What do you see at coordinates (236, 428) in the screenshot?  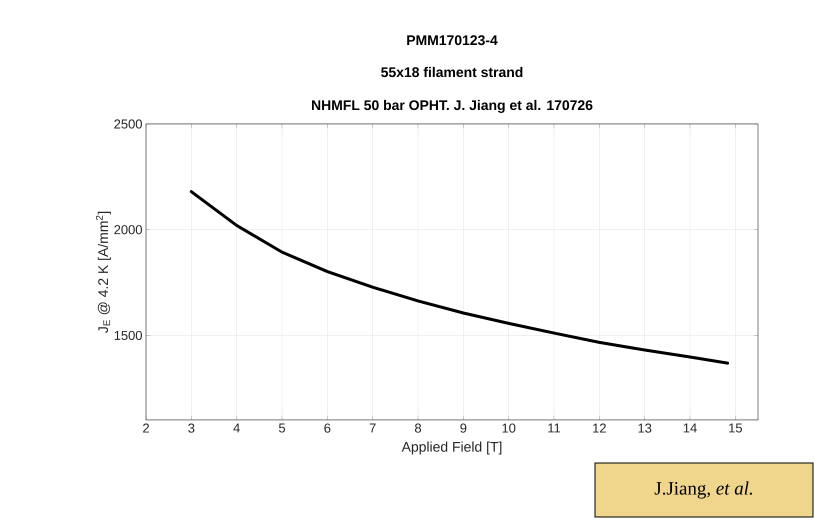 I see `x-tick-label: 4` at bounding box center [236, 428].